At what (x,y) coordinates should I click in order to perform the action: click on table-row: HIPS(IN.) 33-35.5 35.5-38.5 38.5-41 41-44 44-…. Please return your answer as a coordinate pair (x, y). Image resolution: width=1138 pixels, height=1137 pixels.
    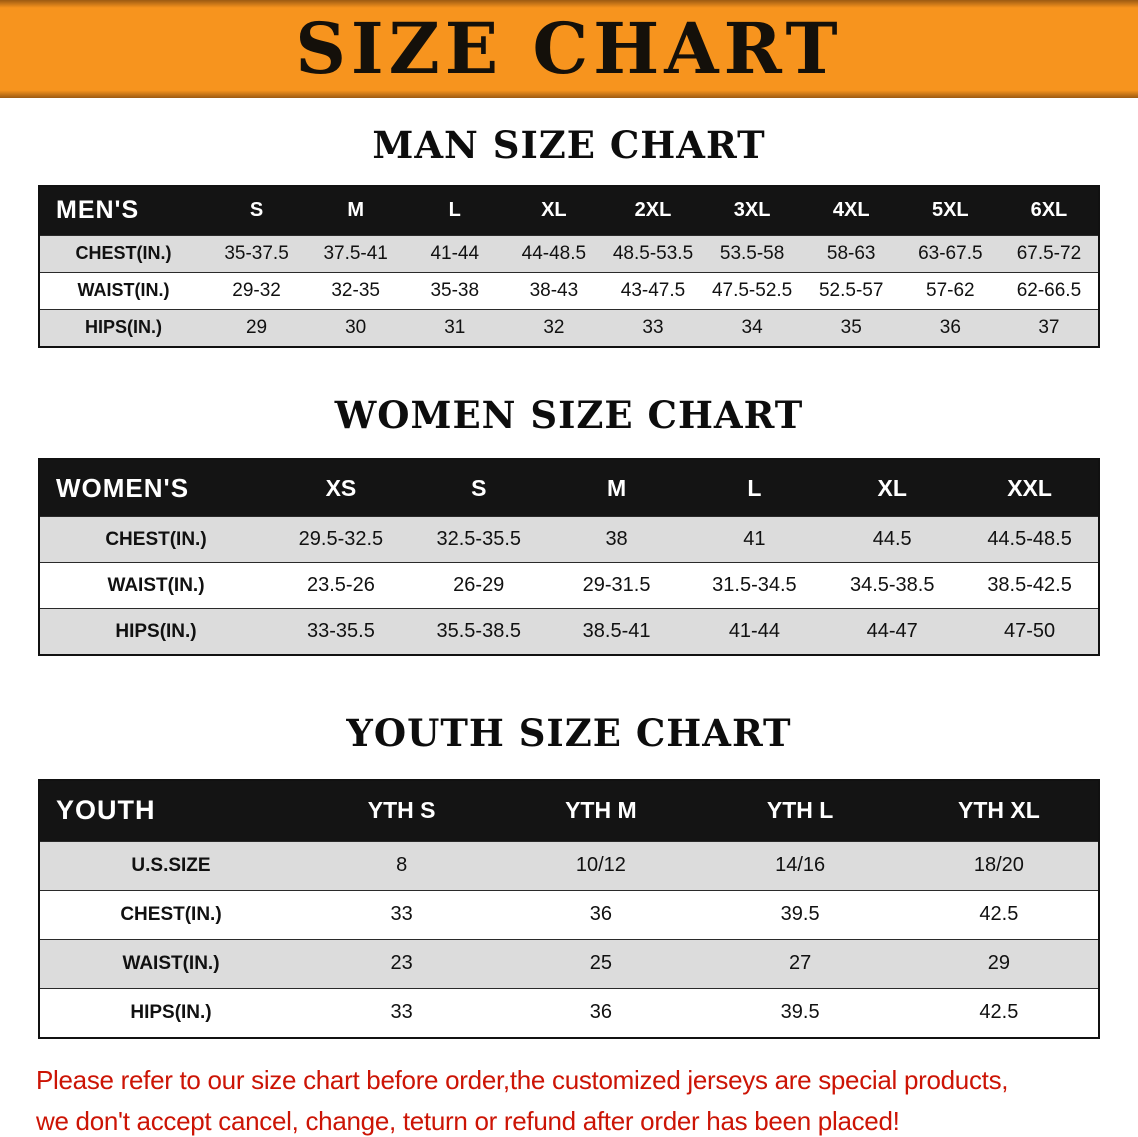
    Looking at the image, I should click on (569, 632).